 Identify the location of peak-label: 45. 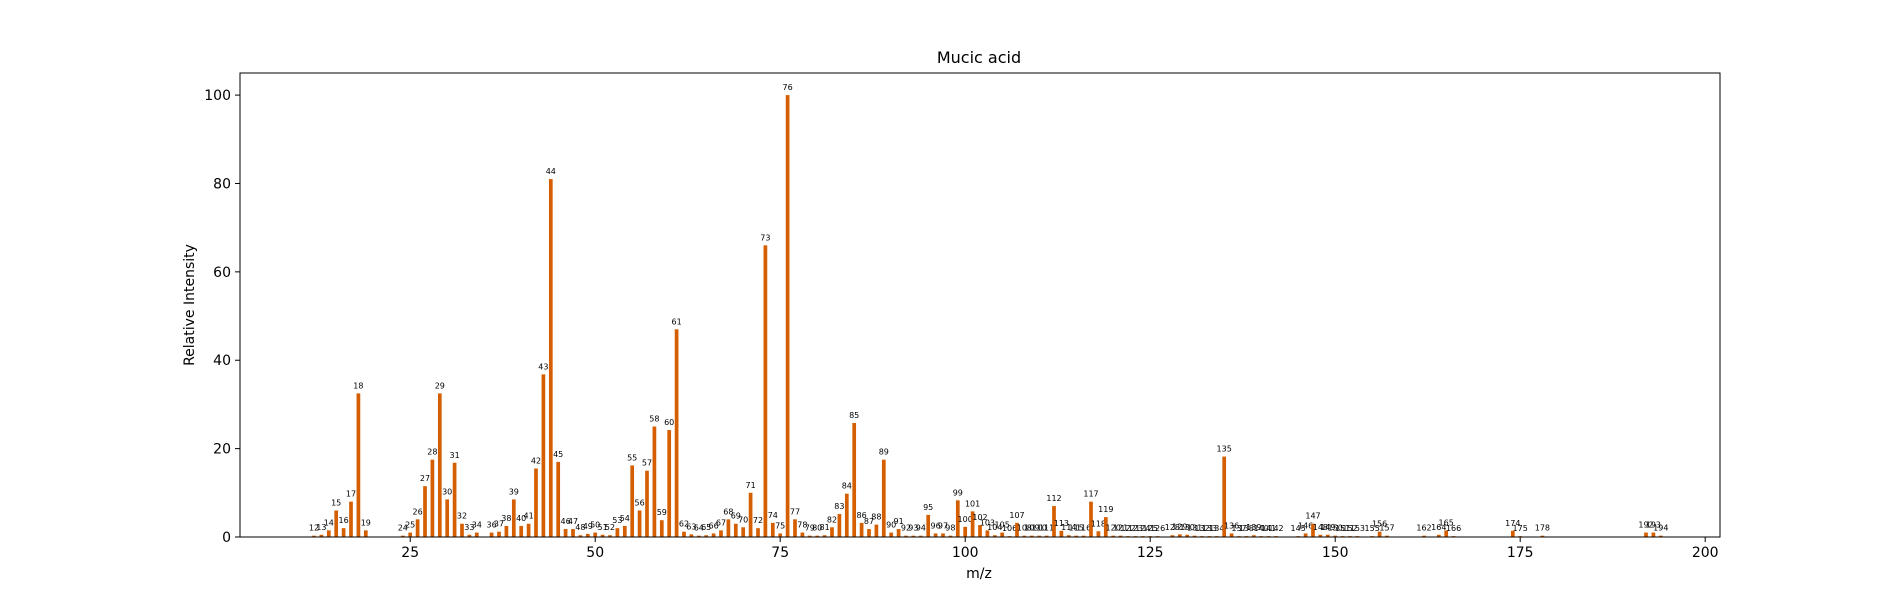
(558, 454).